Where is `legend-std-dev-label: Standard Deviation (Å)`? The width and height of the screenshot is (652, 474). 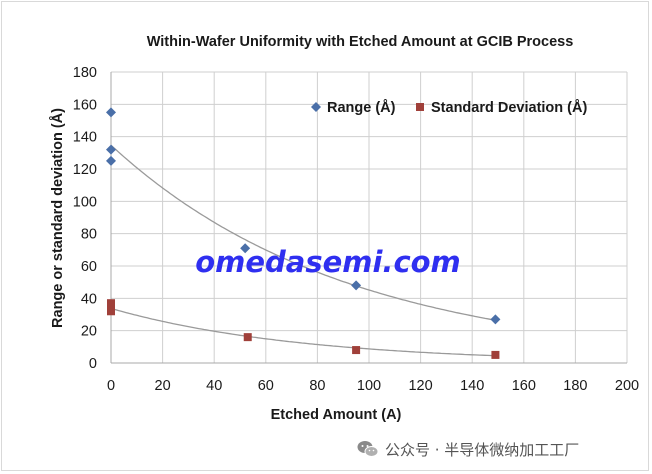
legend-std-dev-label: Standard Deviation (Å) is located at coordinates (509, 107).